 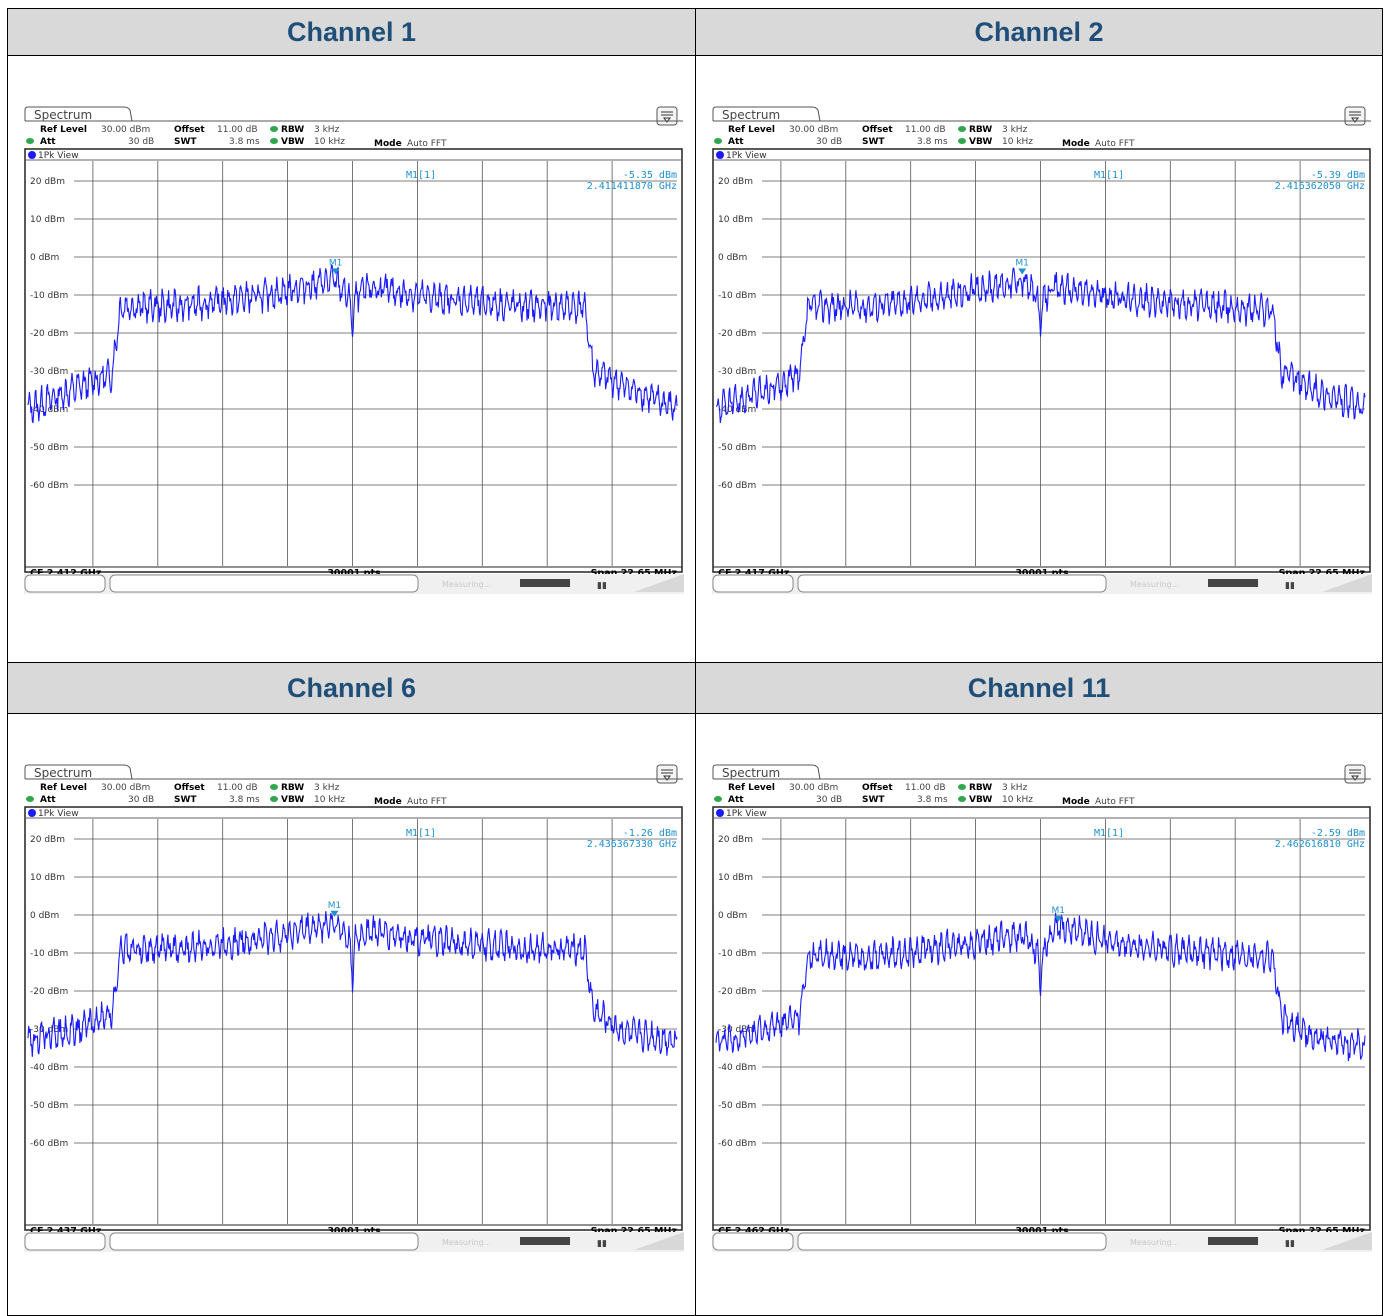 I want to click on trace-indicator, so click(x=32, y=155).